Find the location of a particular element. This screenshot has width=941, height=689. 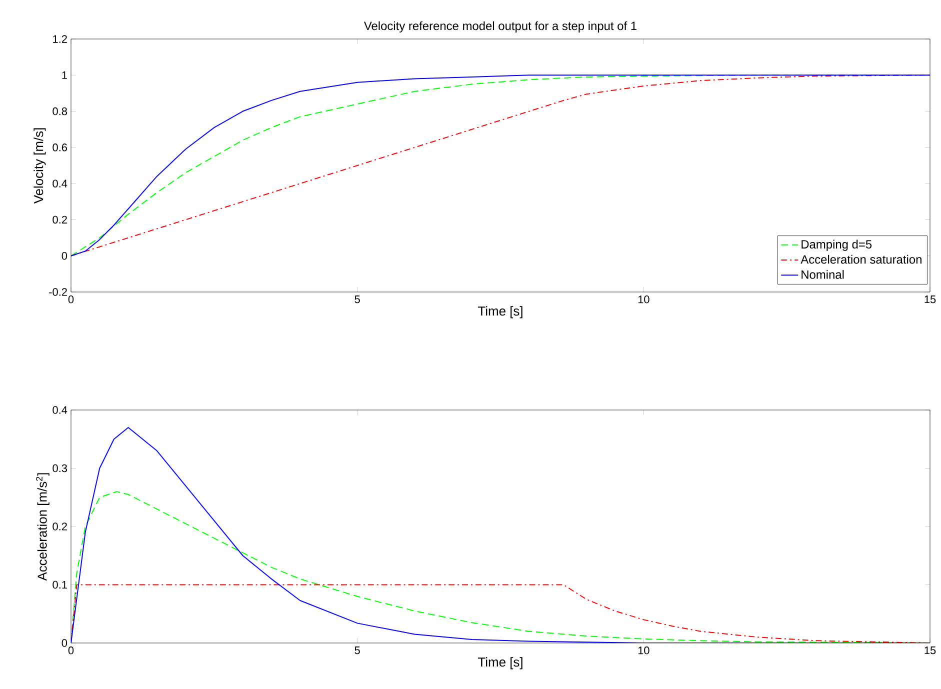

y-tick-label: 1 is located at coordinates (64, 75).